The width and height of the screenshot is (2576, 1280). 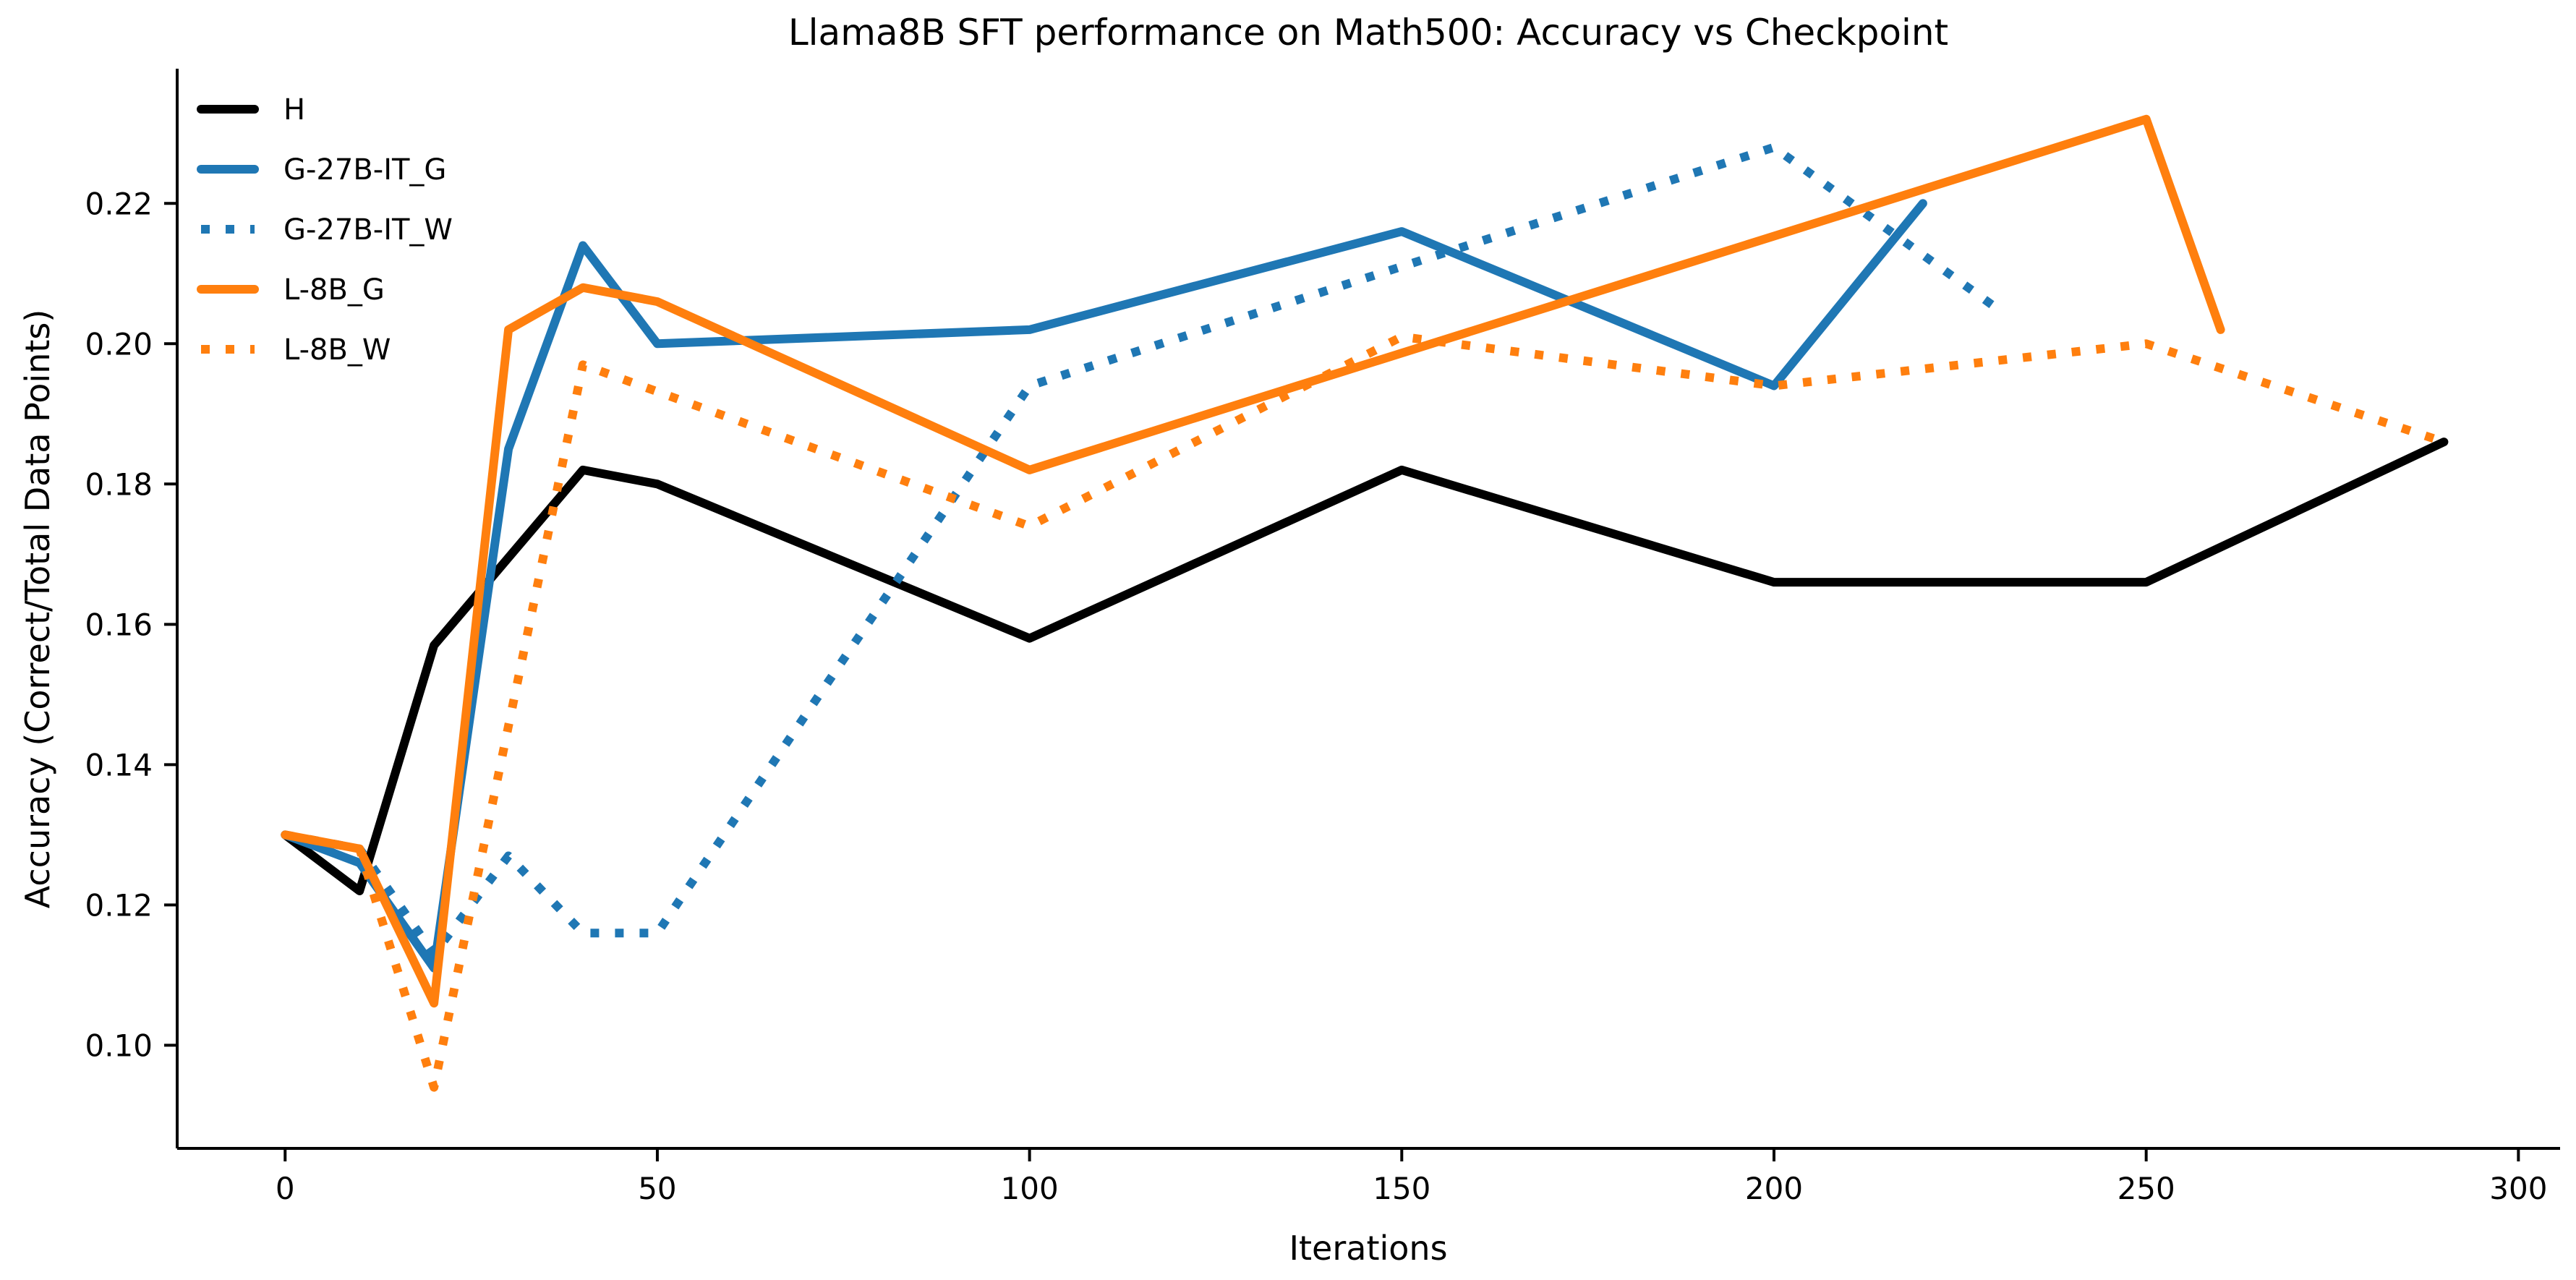 I want to click on y-tick-label: 0.16, so click(x=119, y=624).